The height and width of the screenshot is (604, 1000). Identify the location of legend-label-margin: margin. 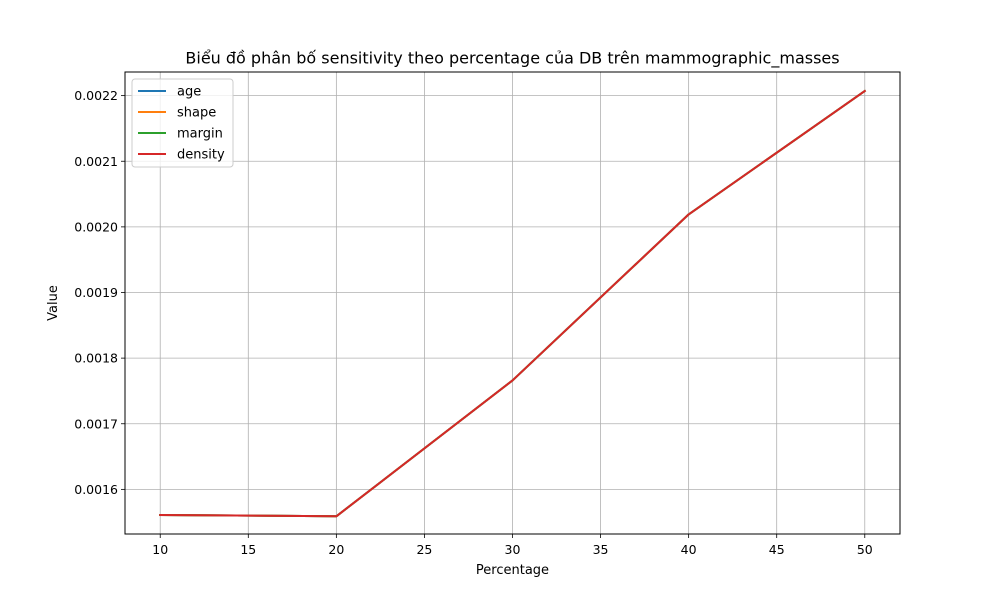
(200, 134).